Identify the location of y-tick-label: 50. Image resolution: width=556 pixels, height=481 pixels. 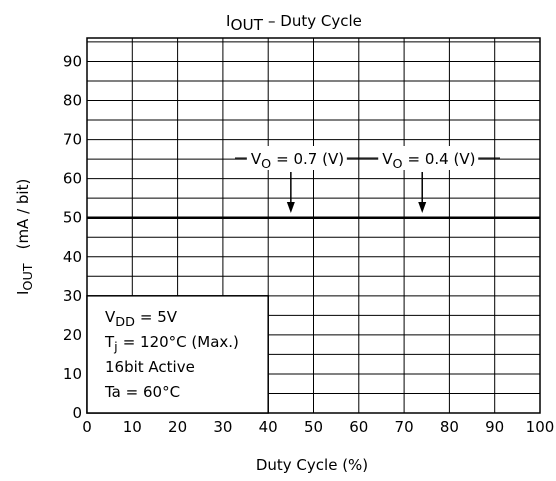
(72, 218).